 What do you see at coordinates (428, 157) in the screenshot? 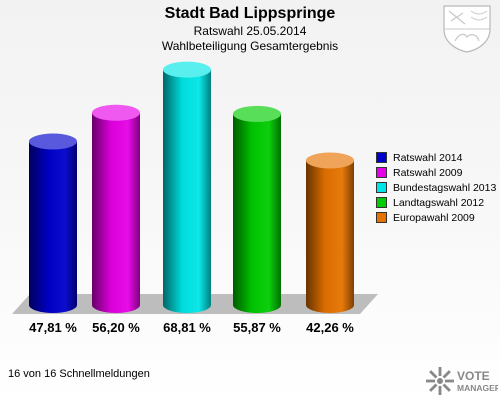
I see `legend-label: Ratswahl 2014` at bounding box center [428, 157].